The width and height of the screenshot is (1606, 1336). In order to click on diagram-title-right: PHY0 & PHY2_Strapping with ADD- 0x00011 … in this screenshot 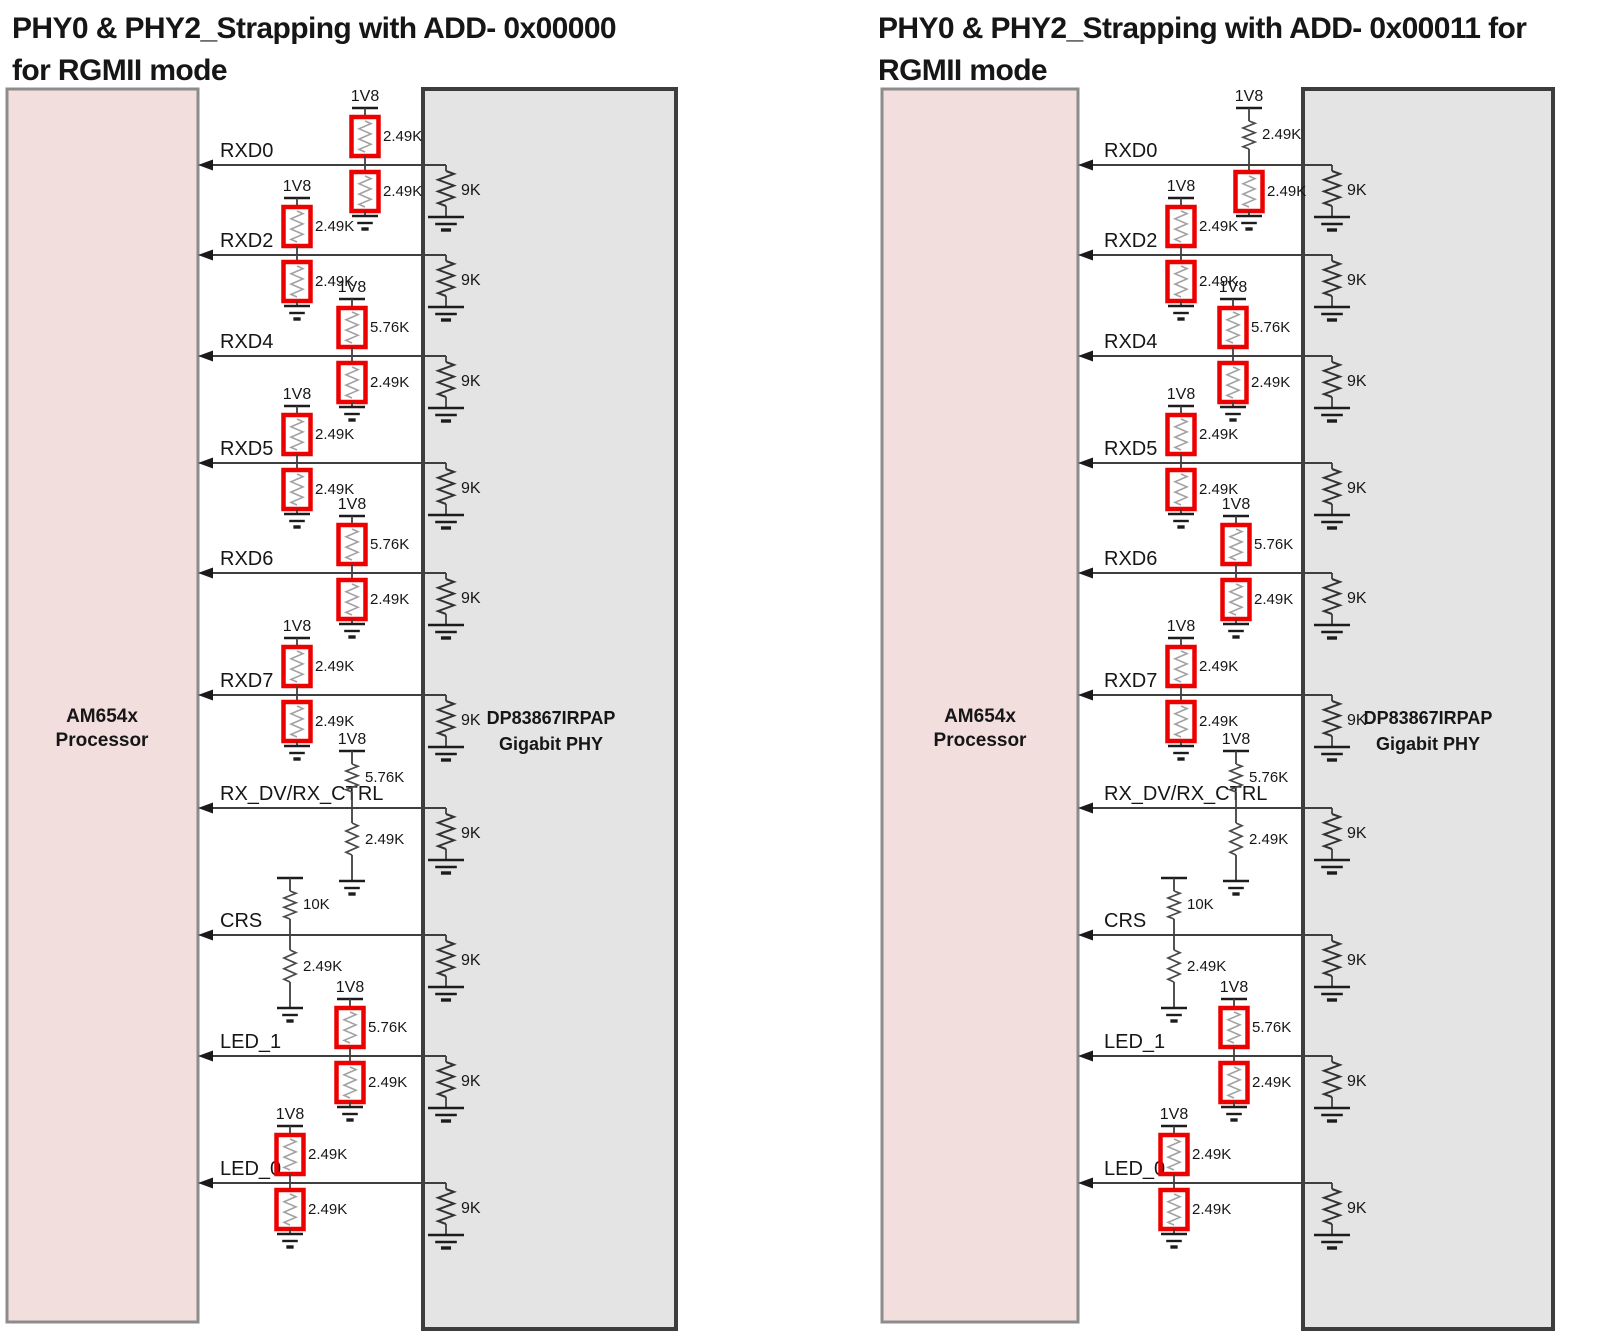, I will do `click(1202, 50)`.